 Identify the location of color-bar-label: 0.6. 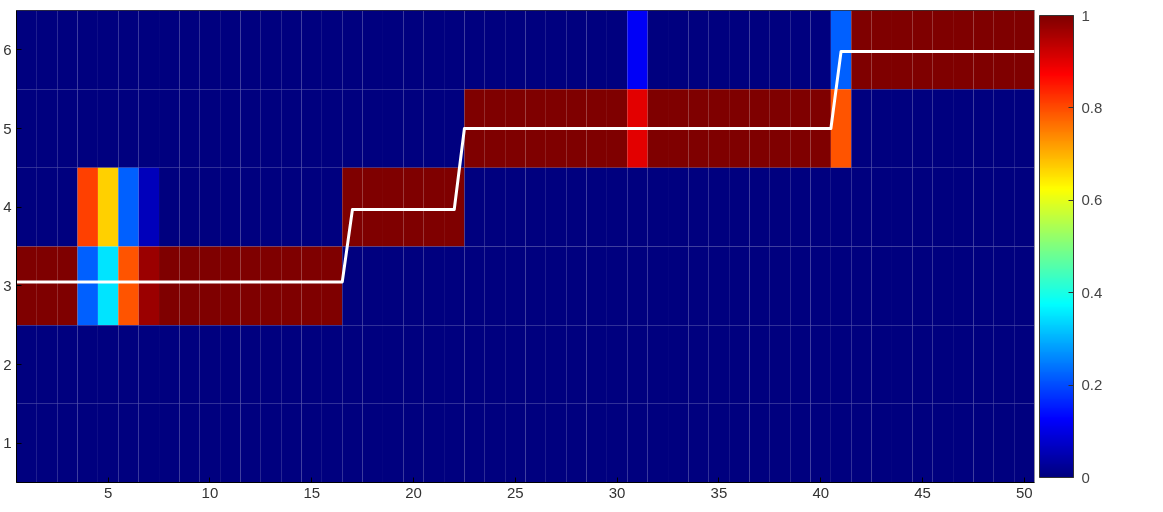
(1092, 200).